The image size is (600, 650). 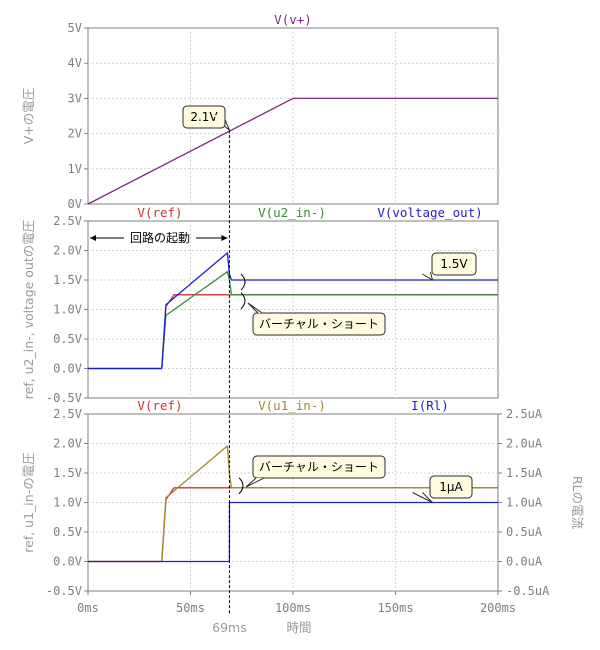 What do you see at coordinates (229, 382) in the screenshot?
I see `overlay: 69ms` at bounding box center [229, 382].